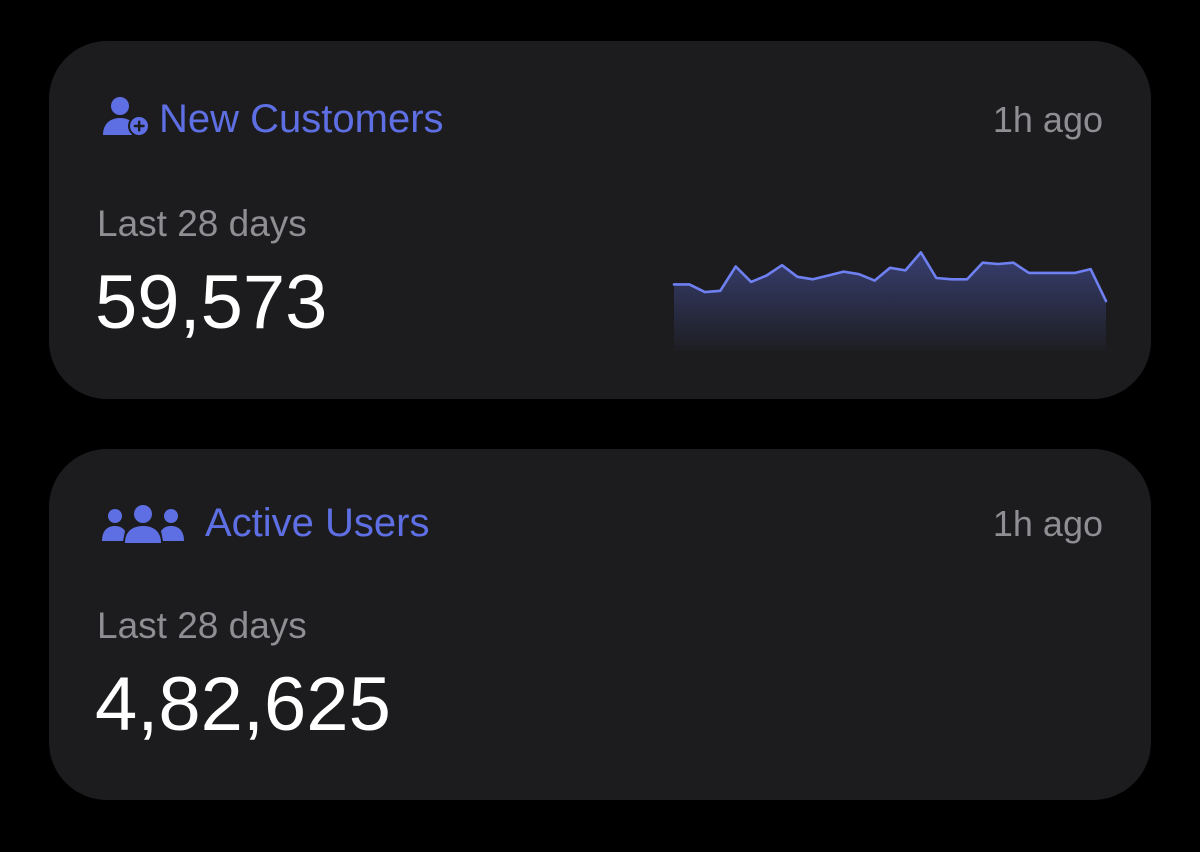 This screenshot has height=852, width=1200. I want to click on card-title: Active Users, so click(317, 523).